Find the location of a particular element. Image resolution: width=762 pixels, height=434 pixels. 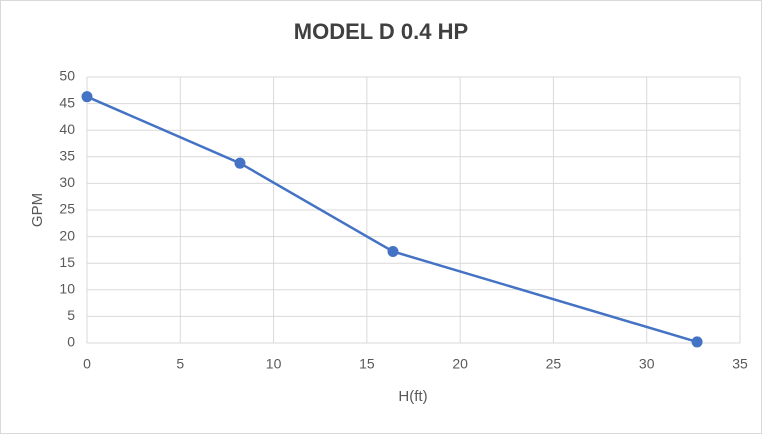

x-tick-label: 10 is located at coordinates (274, 364).